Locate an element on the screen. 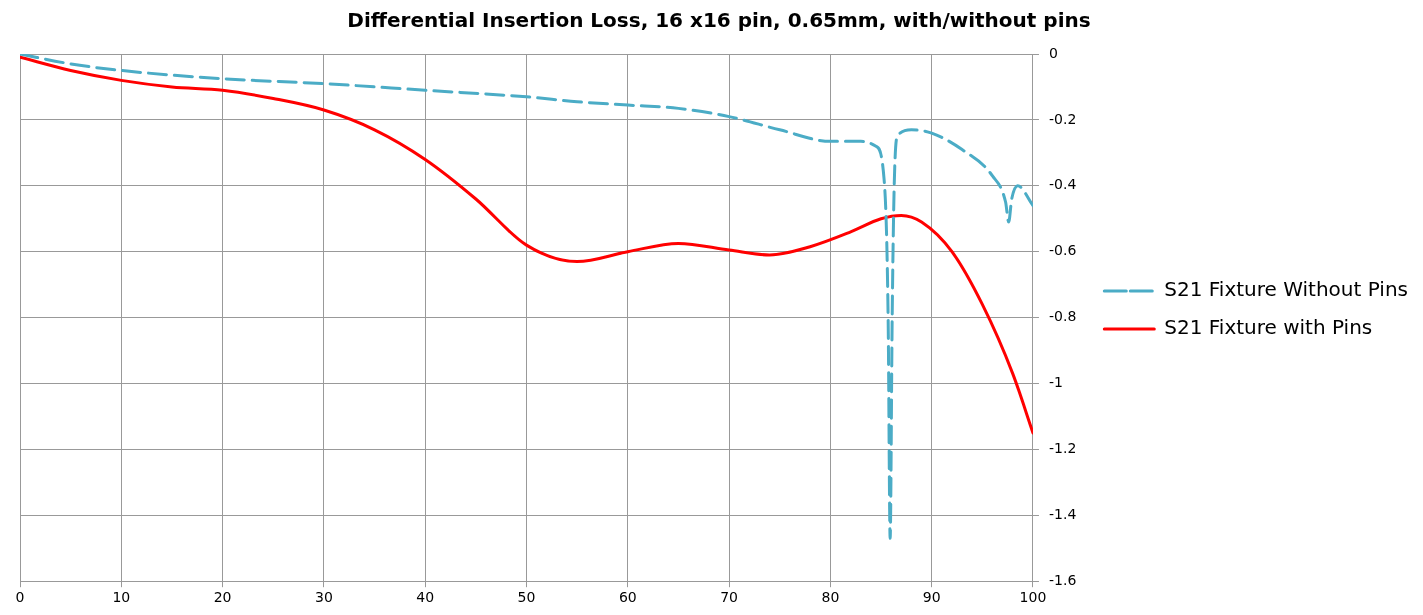 This screenshot has width=1423, height=615. x-tick-label: 20 is located at coordinates (222, 597).